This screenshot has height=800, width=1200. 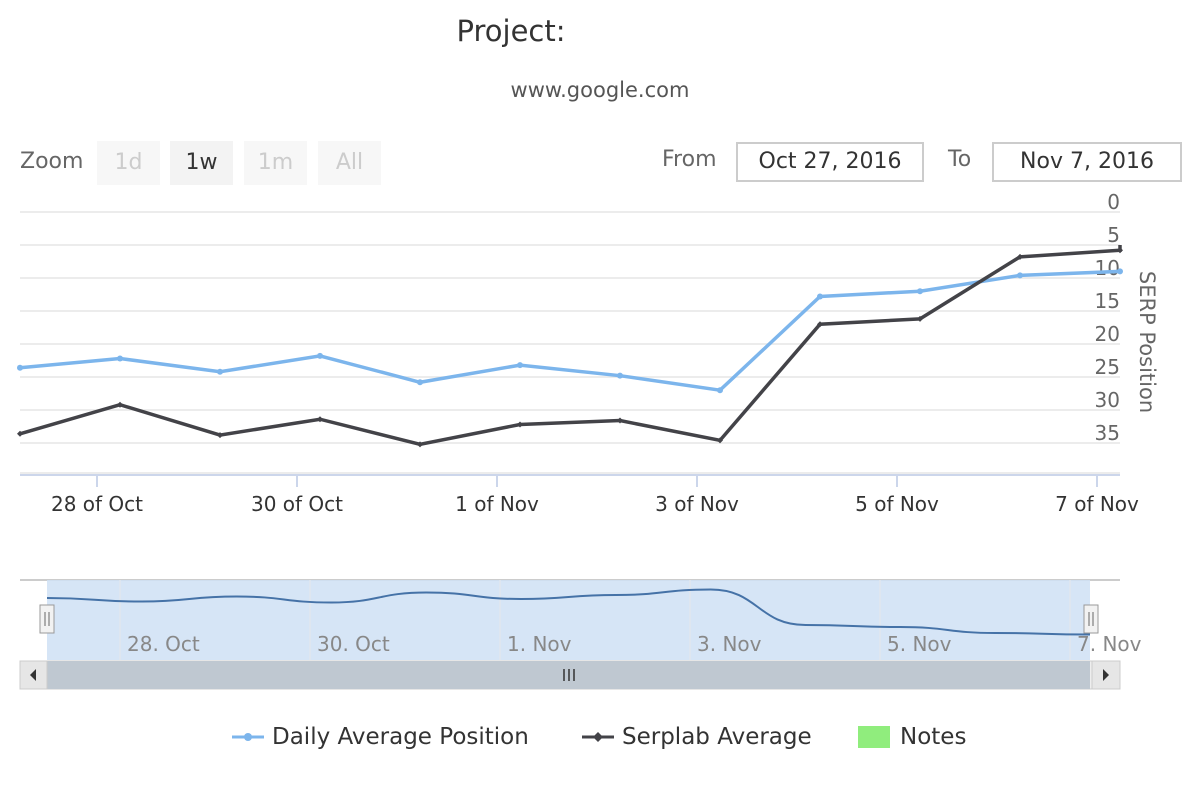 I want to click on y-tick-label: 20, so click(x=1107, y=334).